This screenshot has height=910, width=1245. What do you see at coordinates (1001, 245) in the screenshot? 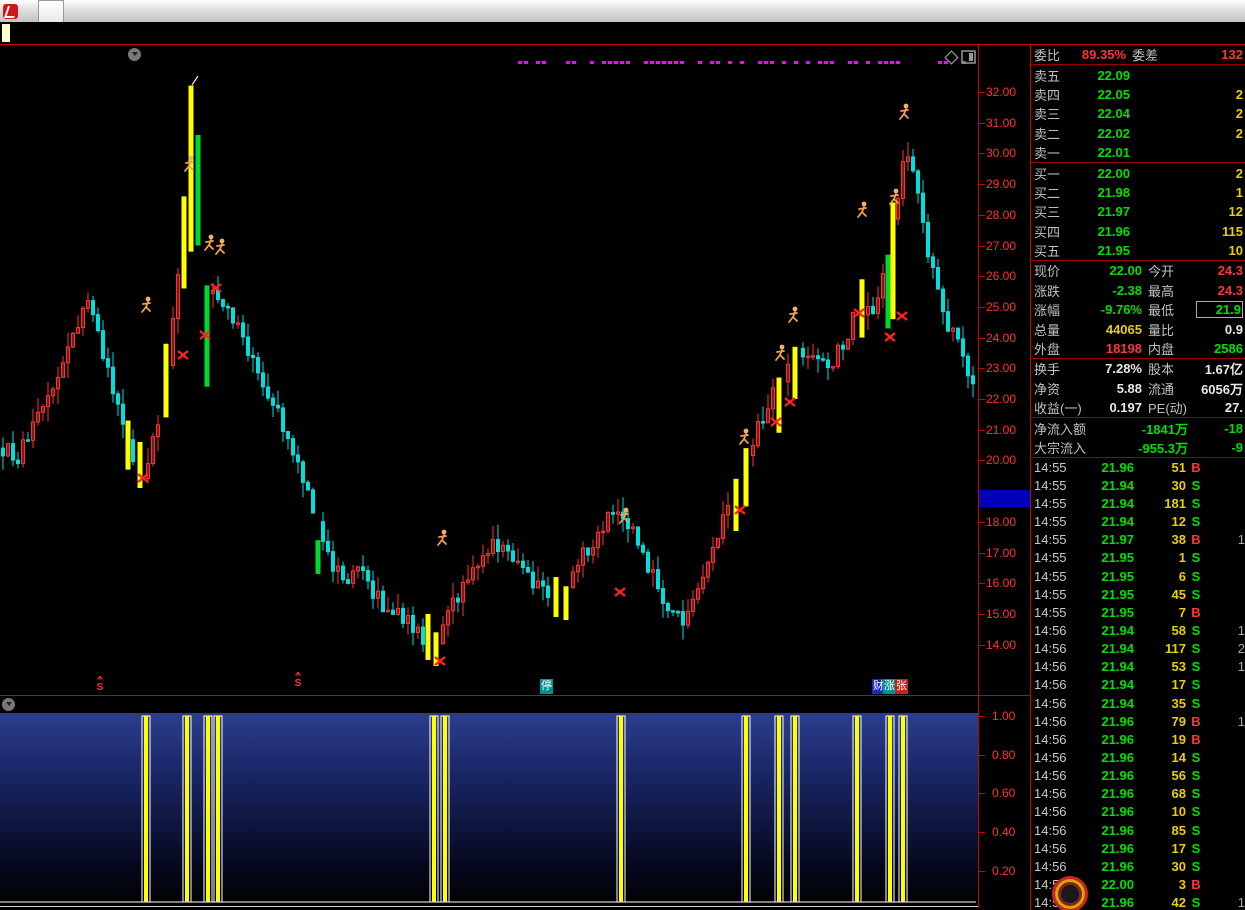
I see `price-axis-label: 27.00` at bounding box center [1001, 245].